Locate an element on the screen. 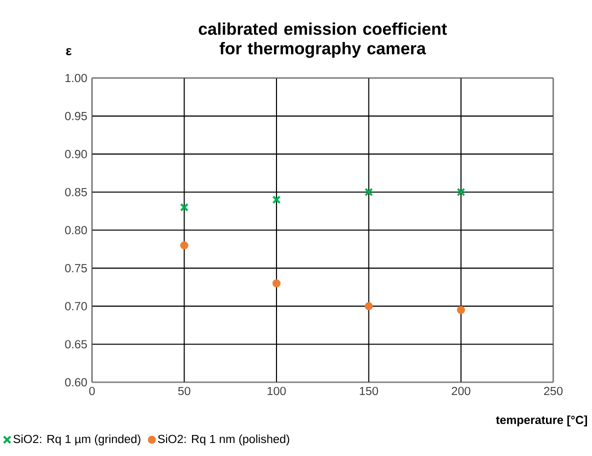  y-axis-title: ε is located at coordinates (69, 52).